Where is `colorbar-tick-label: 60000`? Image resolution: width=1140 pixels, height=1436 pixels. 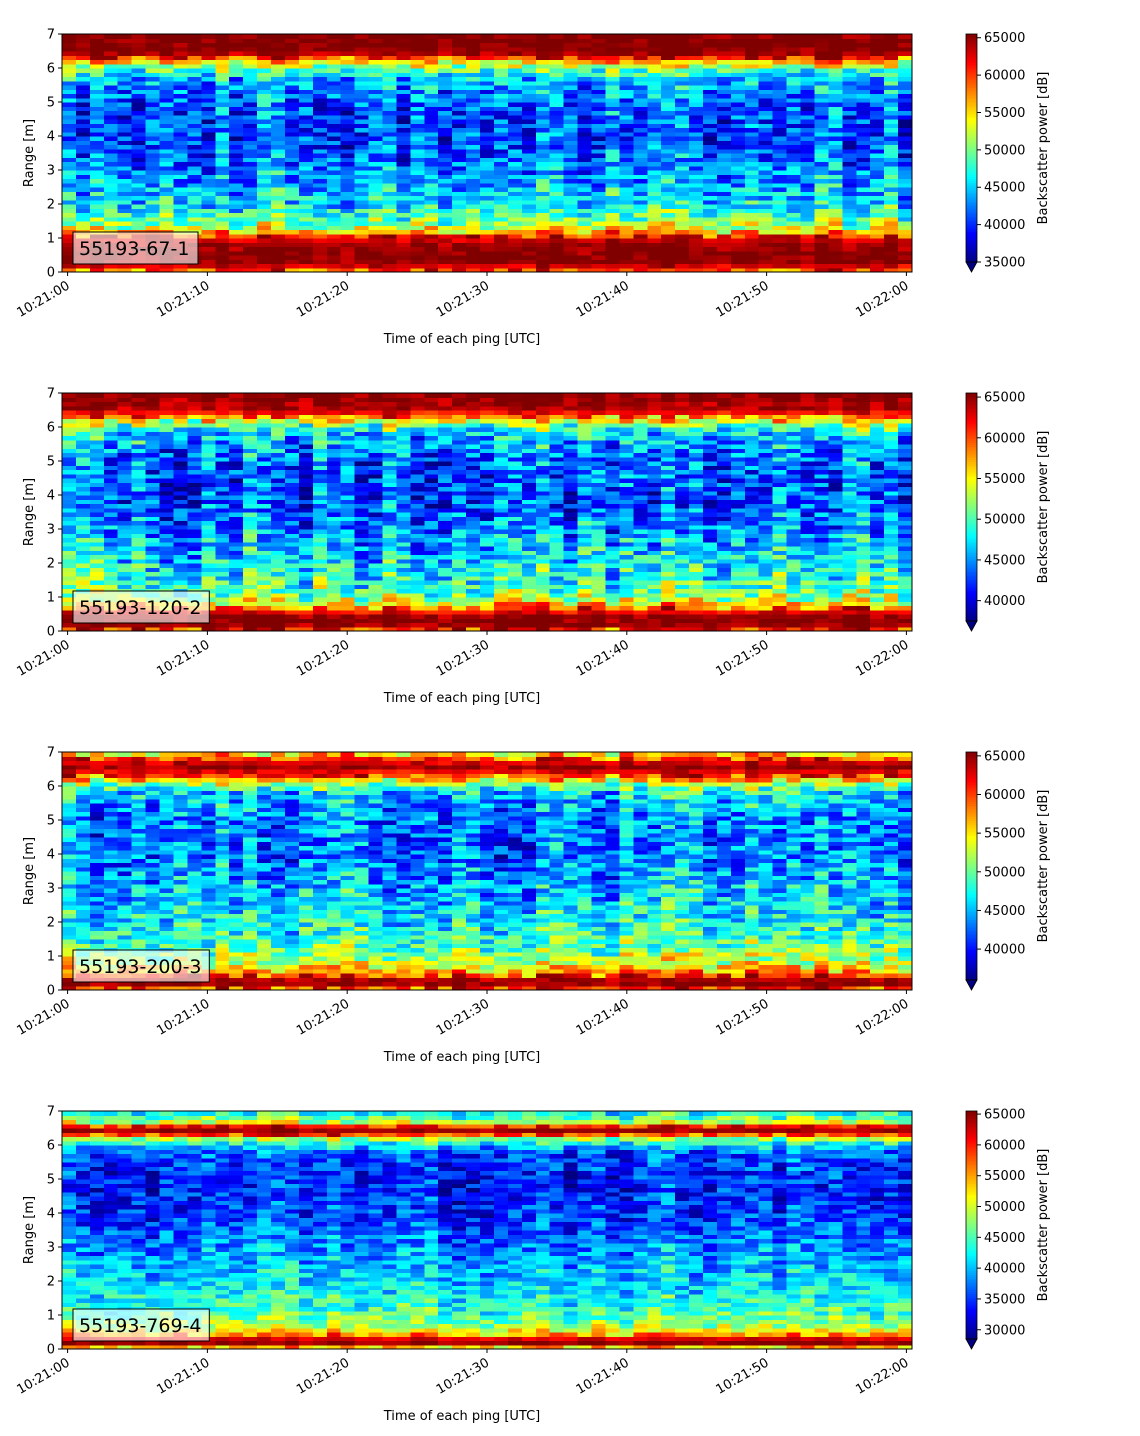
colorbar-tick-label: 60000 is located at coordinates (1004, 76).